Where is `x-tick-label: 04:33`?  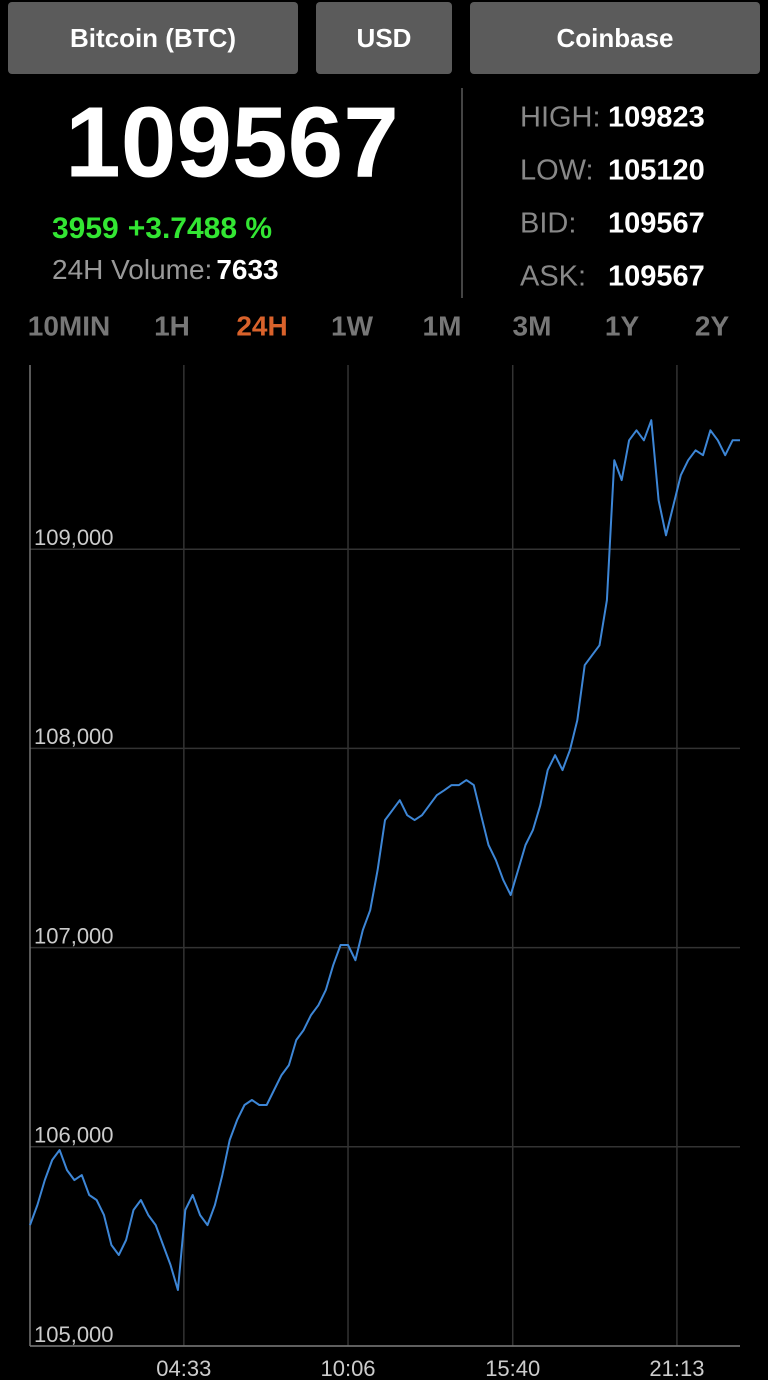
x-tick-label: 04:33 is located at coordinates (183, 1368).